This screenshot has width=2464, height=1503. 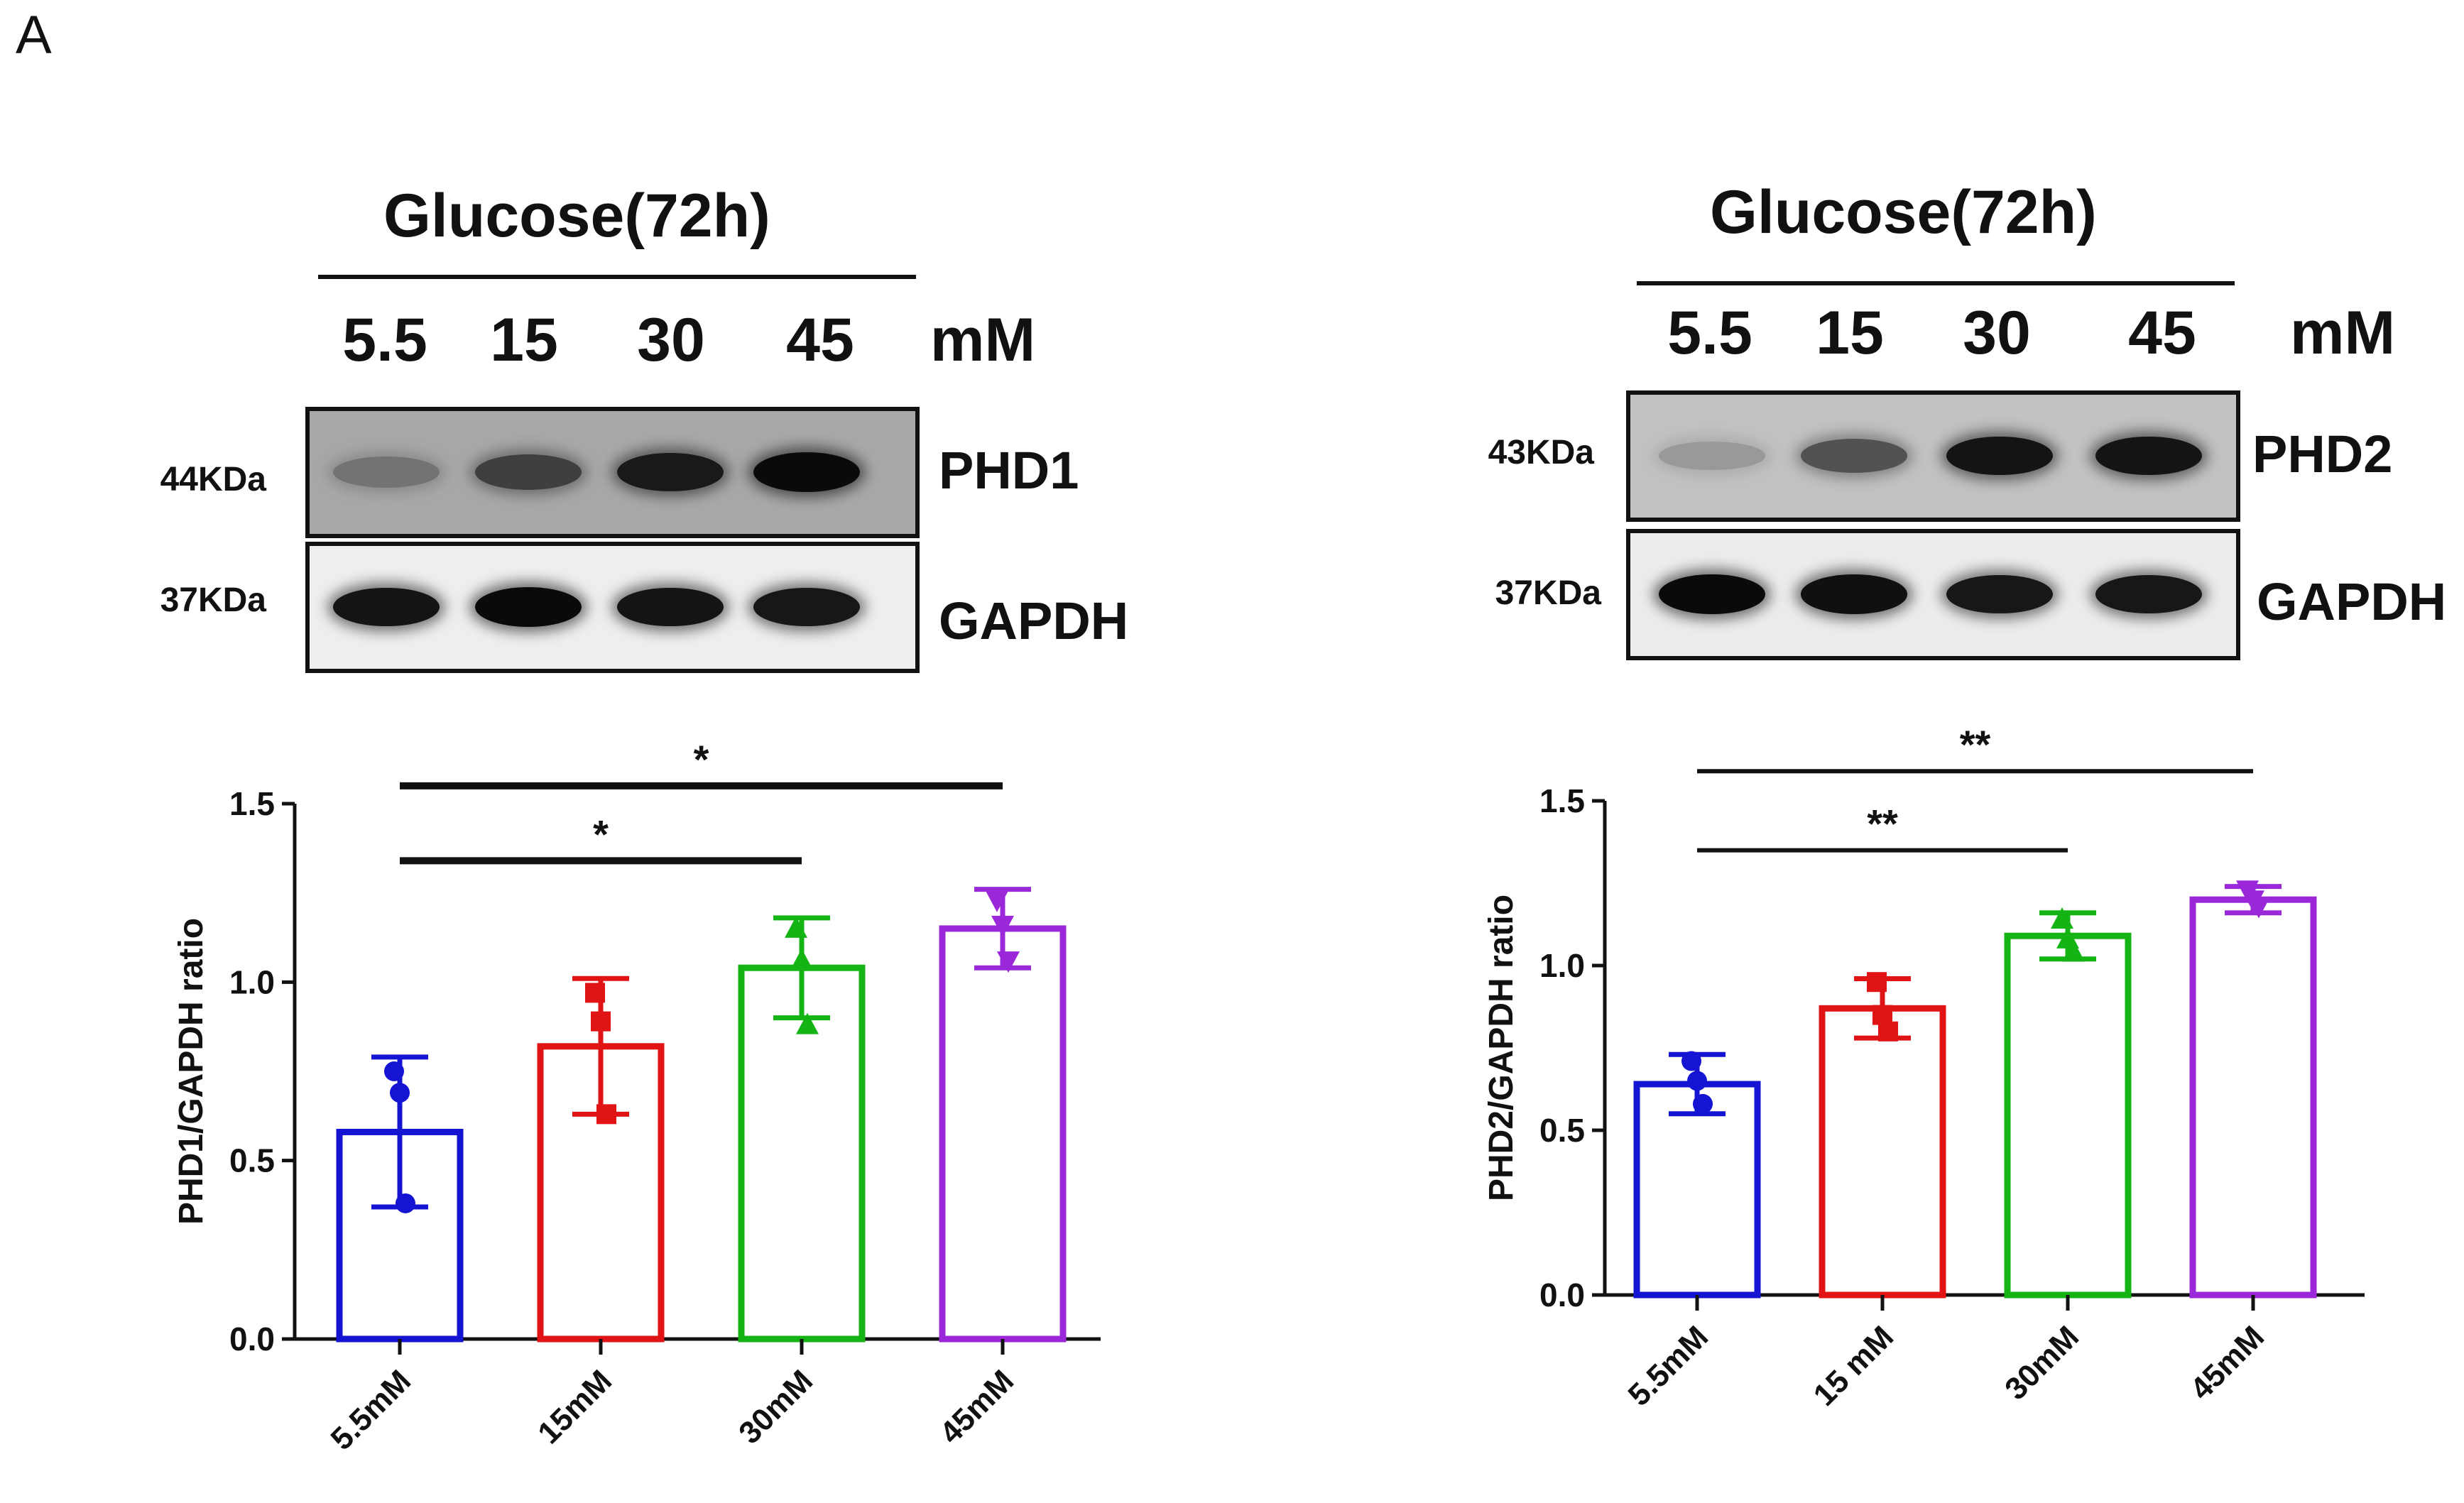 What do you see at coordinates (213, 479) in the screenshot?
I see `kda-label: 44KDa` at bounding box center [213, 479].